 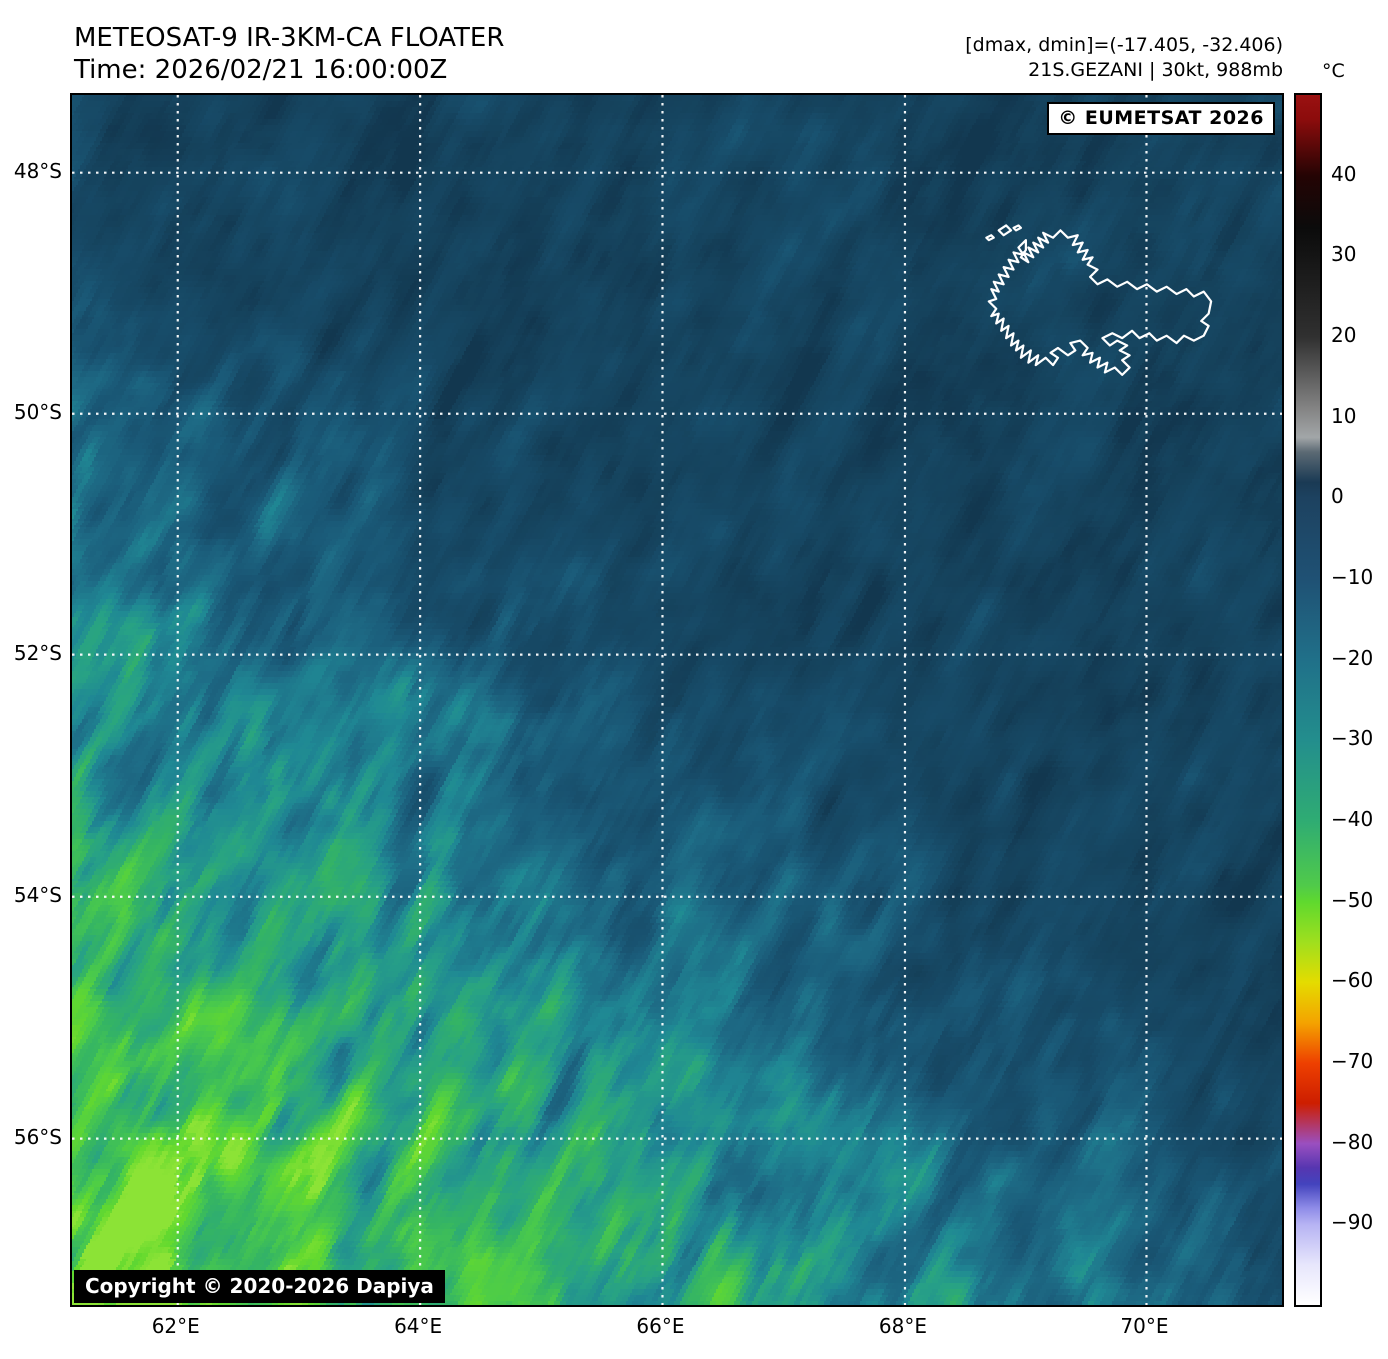 What do you see at coordinates (261, 70) in the screenshot?
I see `figure-time: Time: 2026/02/21 16:00:00Z` at bounding box center [261, 70].